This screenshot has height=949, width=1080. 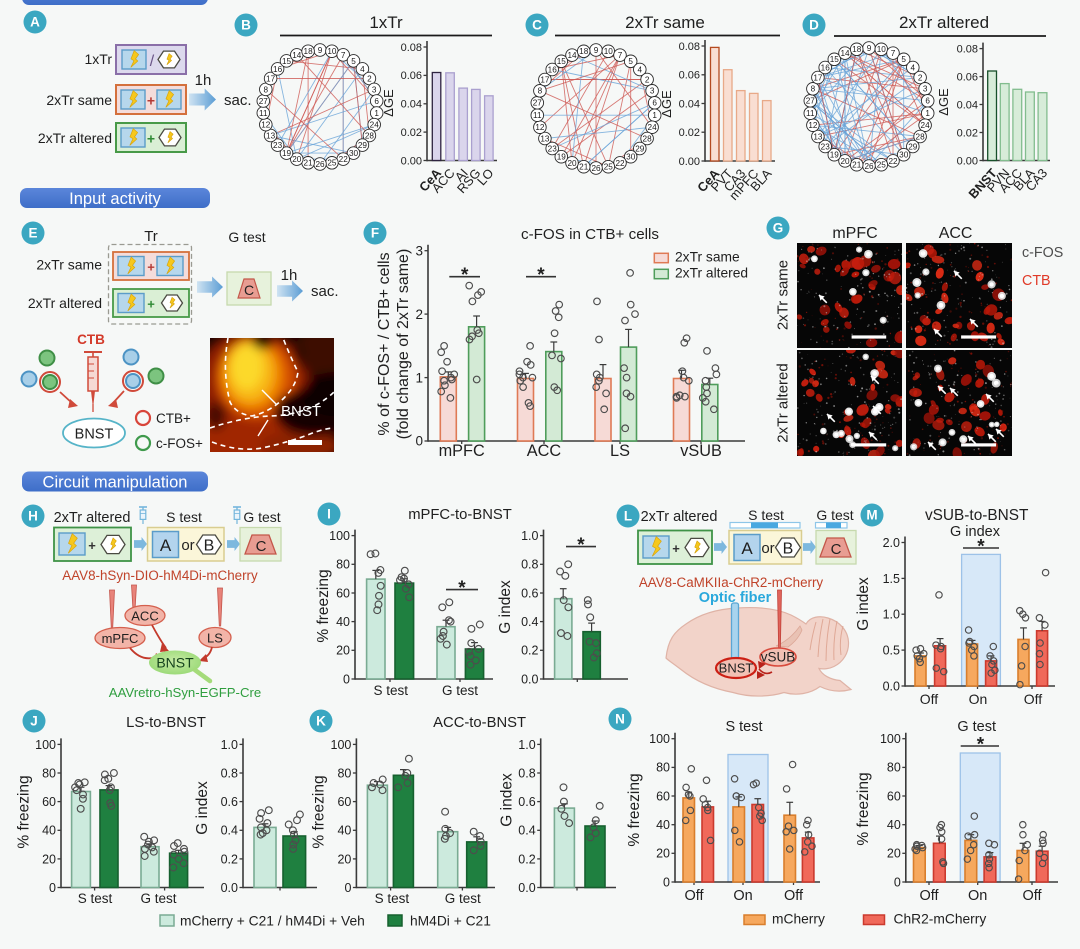 I want to click on svg-text: 15, so click(x=562, y=61).